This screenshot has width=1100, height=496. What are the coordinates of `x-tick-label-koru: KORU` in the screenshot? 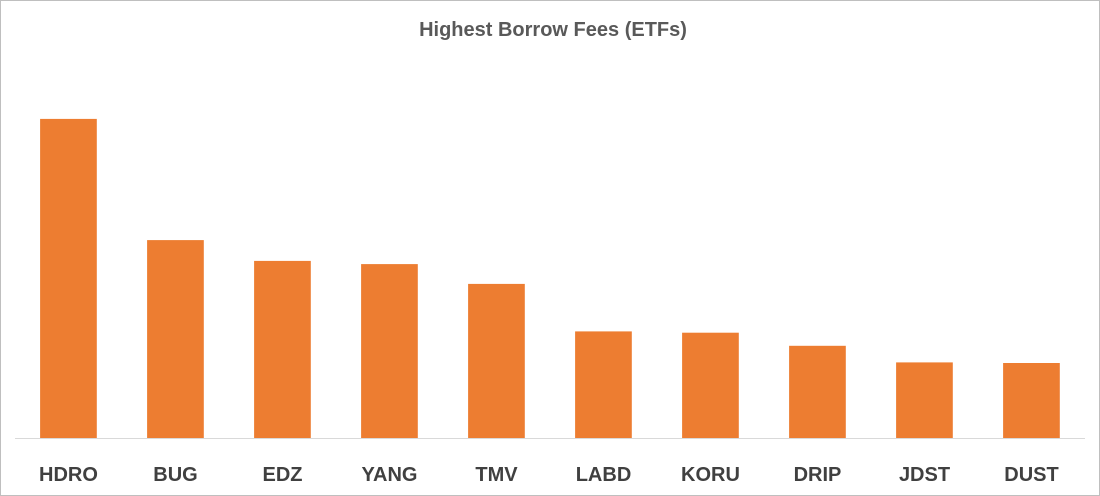 It's located at (710, 475).